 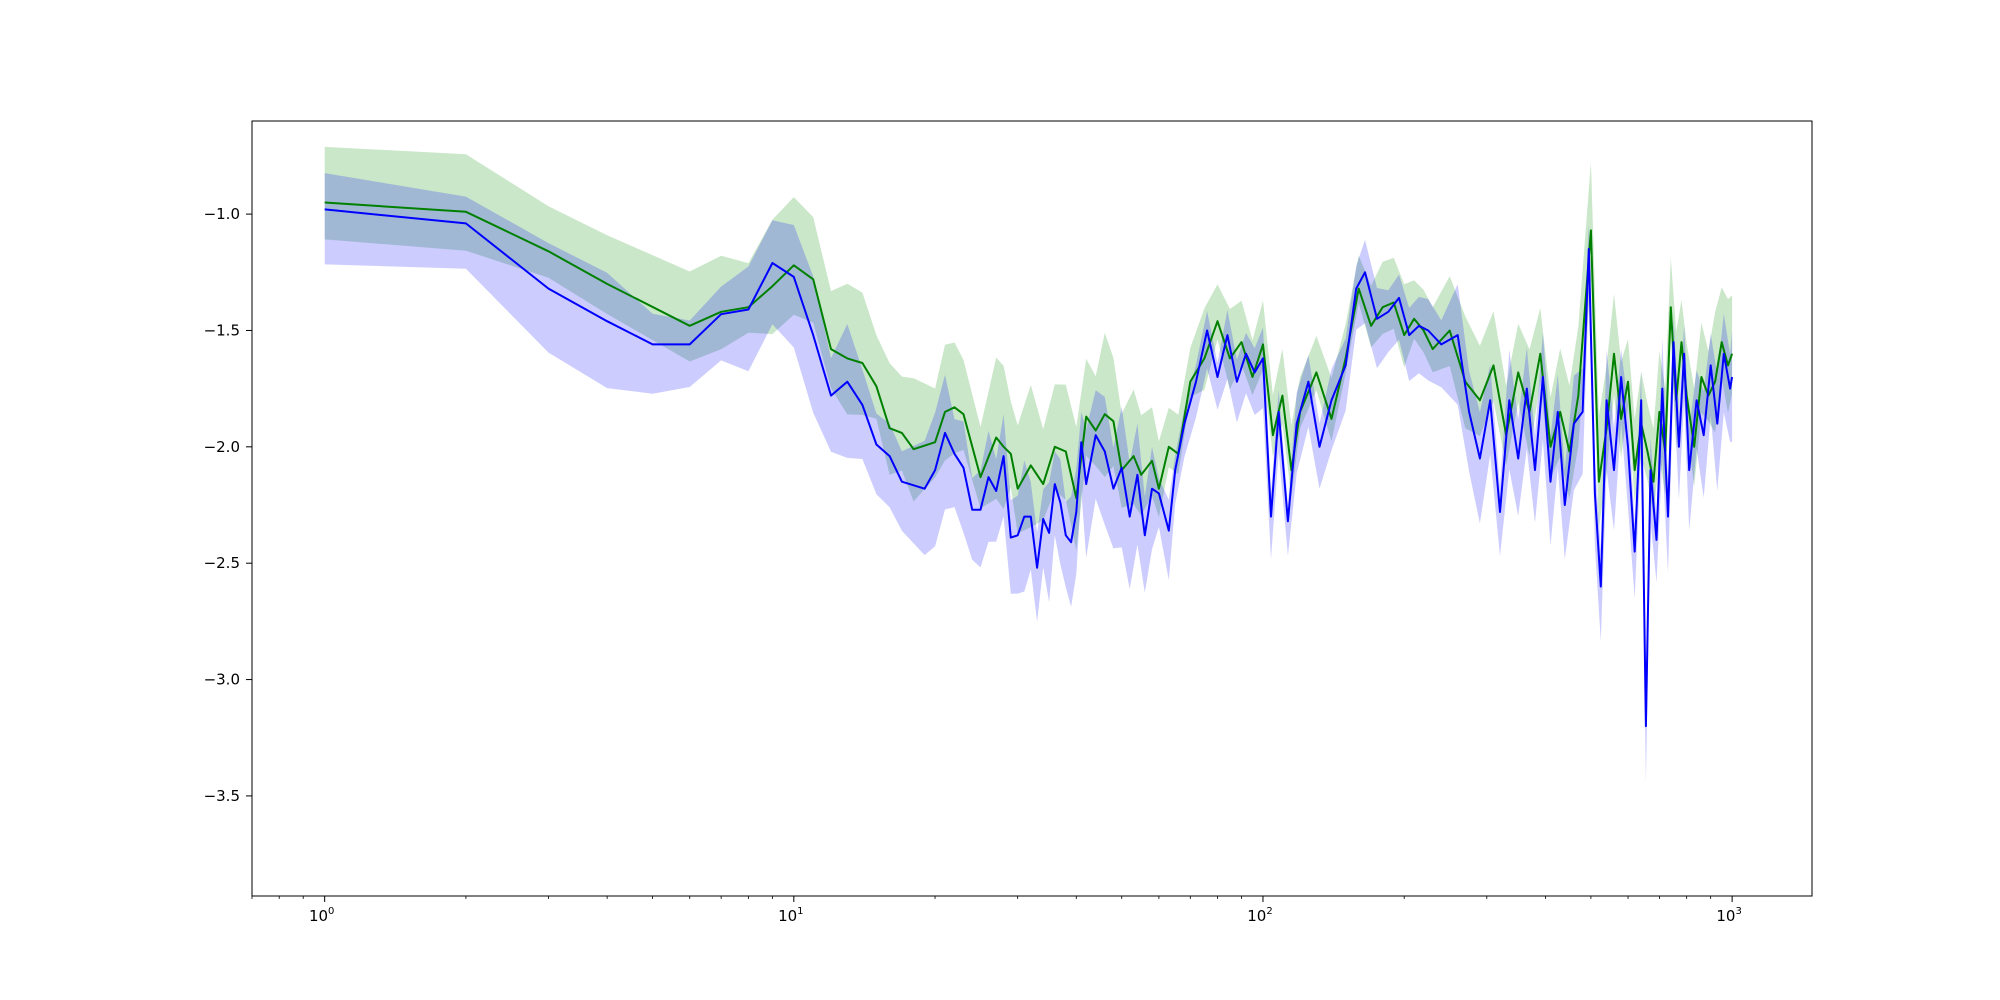 What do you see at coordinates (1728, 915) in the screenshot?
I see `x-tick-label: 10³` at bounding box center [1728, 915].